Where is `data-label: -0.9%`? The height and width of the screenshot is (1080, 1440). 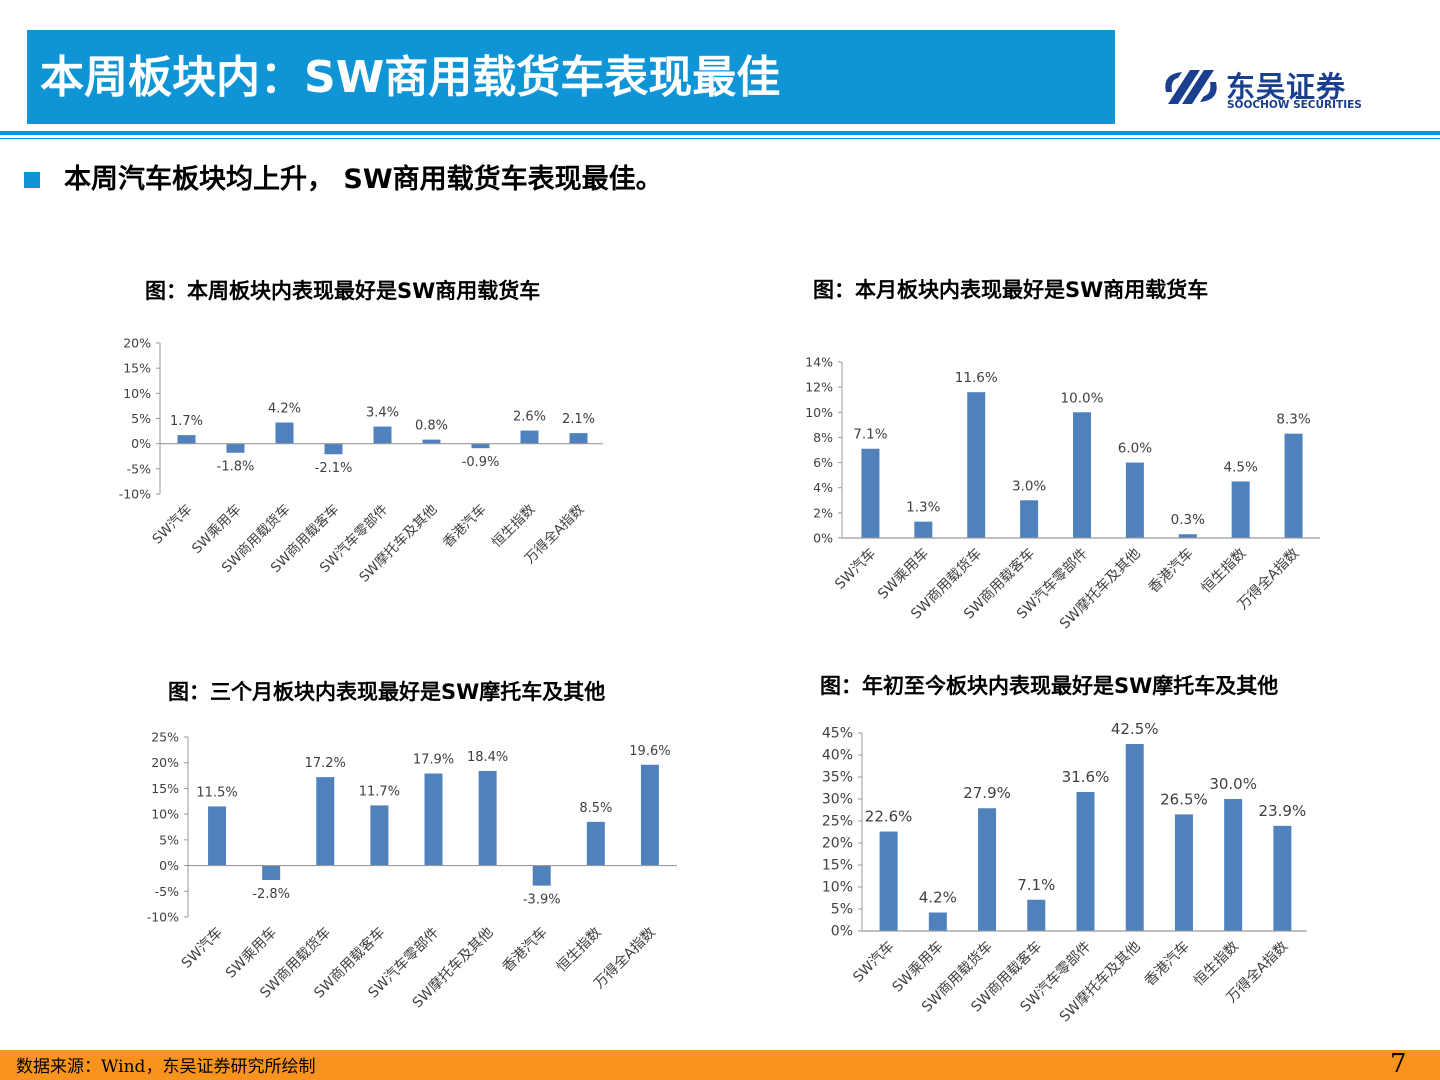
data-label: -0.9% is located at coordinates (481, 462).